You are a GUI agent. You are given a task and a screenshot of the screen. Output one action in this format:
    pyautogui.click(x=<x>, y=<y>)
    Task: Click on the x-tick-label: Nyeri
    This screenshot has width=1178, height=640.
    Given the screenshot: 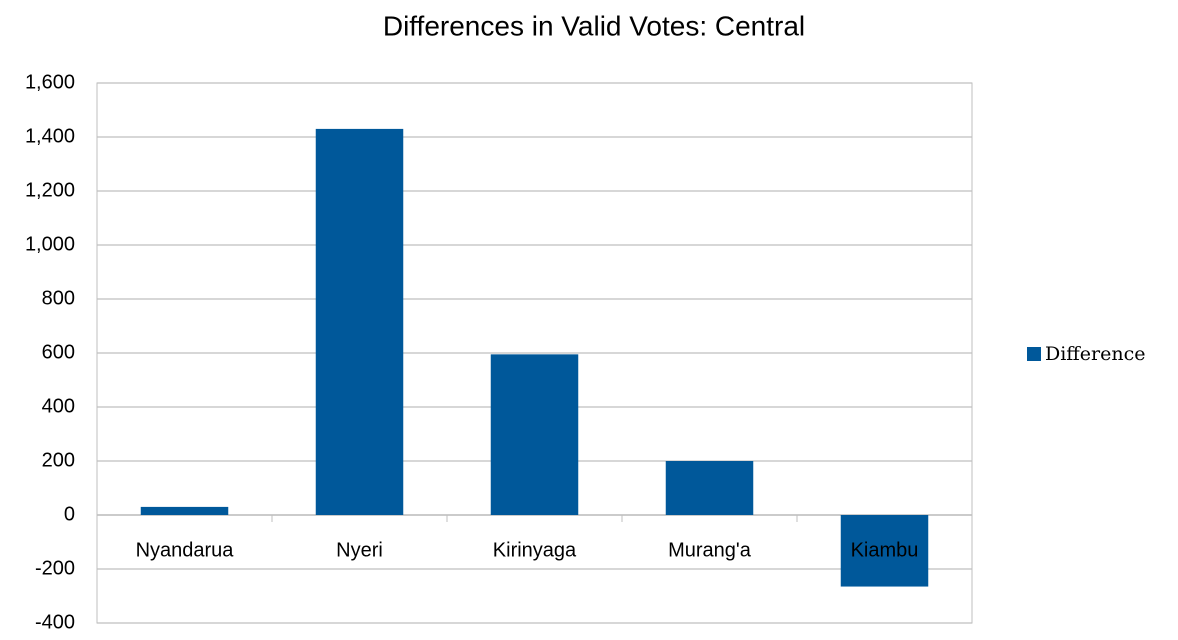 What is the action you would take?
    pyautogui.click(x=359, y=550)
    